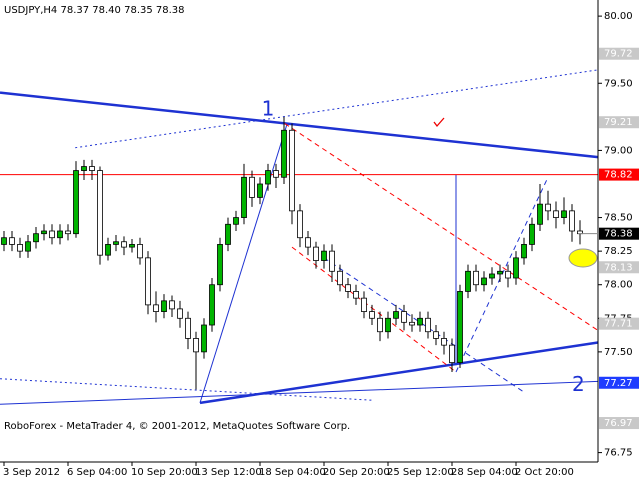  I want to click on level-label: 79.21, so click(618, 122).